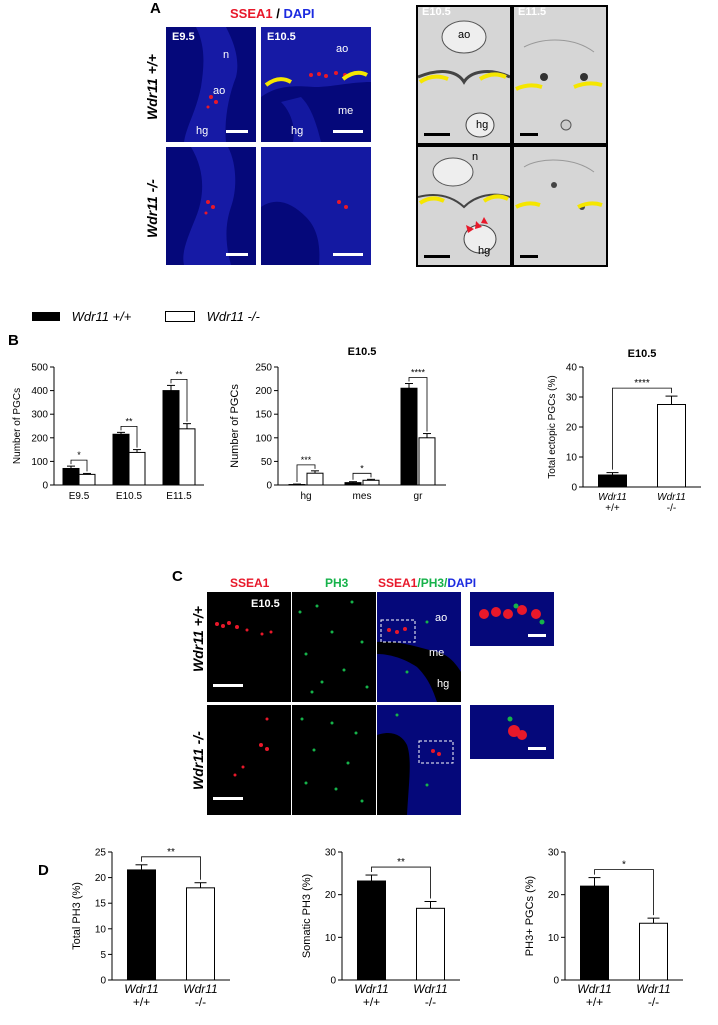  I want to click on section-wt-e10-5: E10.5 ao hg, so click(464, 75).